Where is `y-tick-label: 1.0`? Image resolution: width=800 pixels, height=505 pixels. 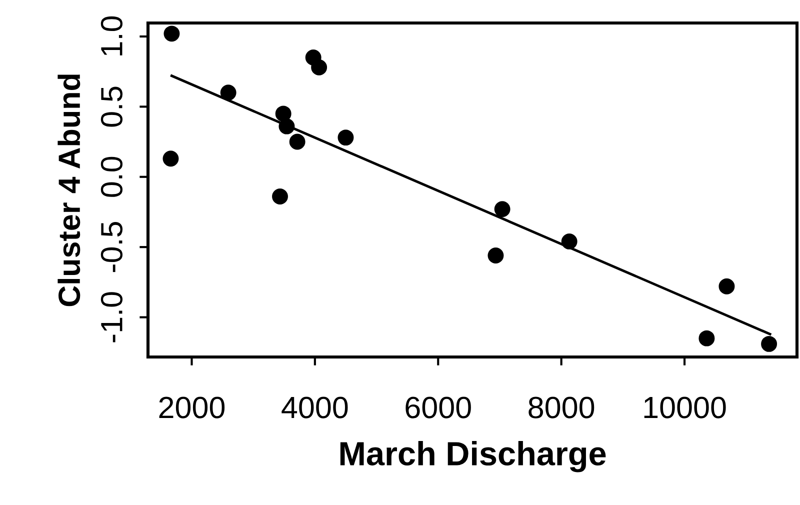
y-tick-label: 1.0 is located at coordinates (111, 36).